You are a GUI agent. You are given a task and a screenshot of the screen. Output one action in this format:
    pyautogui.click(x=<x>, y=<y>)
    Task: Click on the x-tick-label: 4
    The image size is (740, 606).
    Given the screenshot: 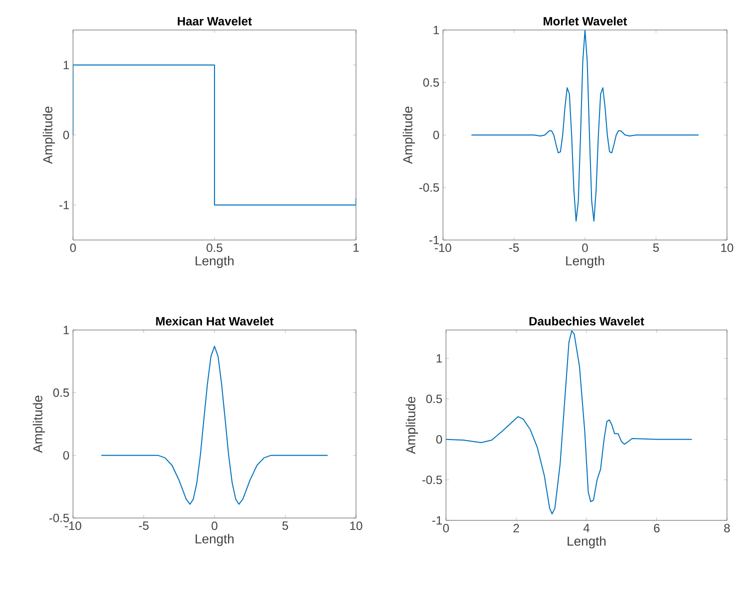 What is the action you would take?
    pyautogui.click(x=586, y=528)
    